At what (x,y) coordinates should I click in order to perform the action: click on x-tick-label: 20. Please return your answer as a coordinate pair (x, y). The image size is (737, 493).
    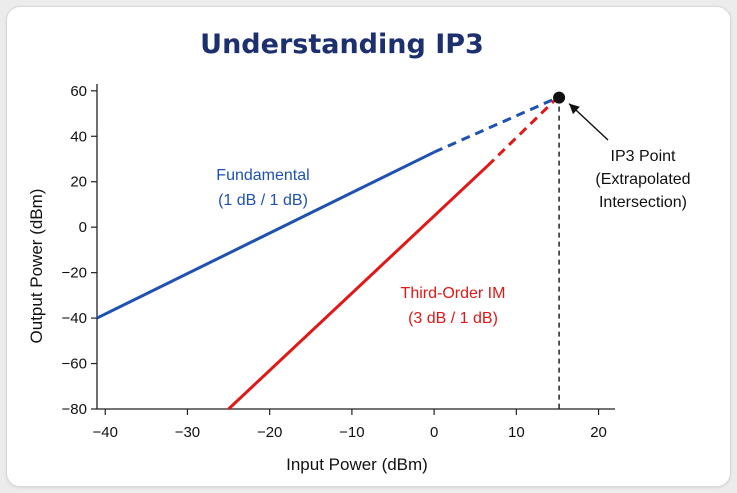
    Looking at the image, I should click on (598, 432).